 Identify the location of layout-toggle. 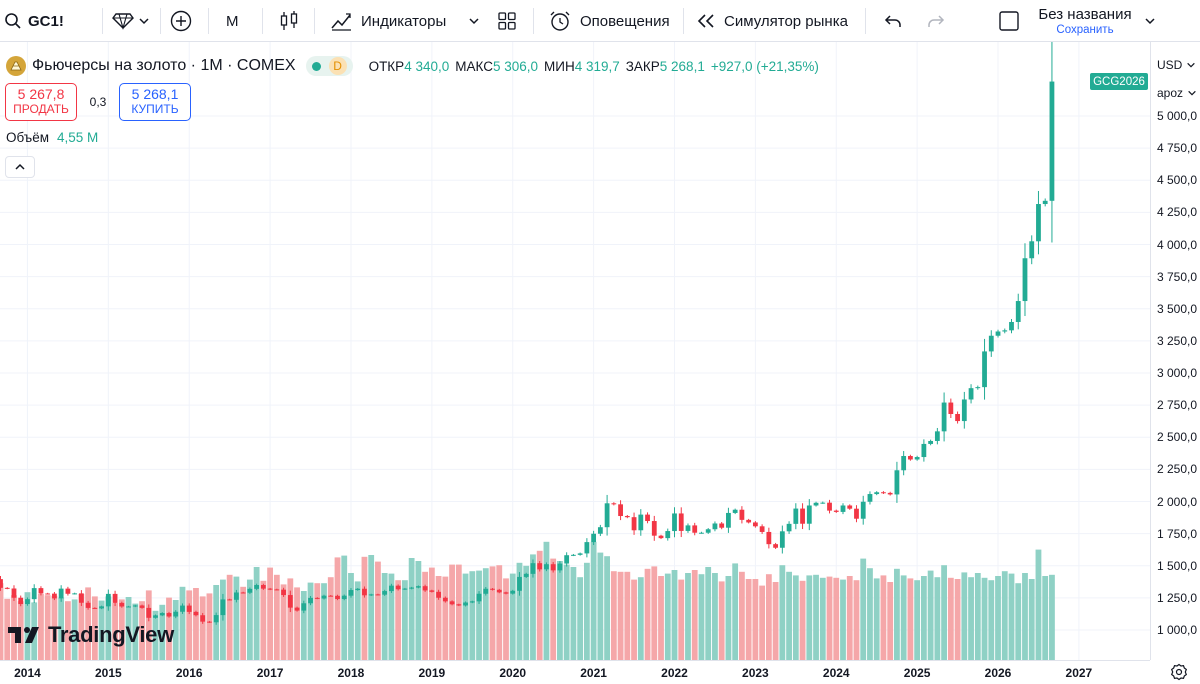
(1010, 21).